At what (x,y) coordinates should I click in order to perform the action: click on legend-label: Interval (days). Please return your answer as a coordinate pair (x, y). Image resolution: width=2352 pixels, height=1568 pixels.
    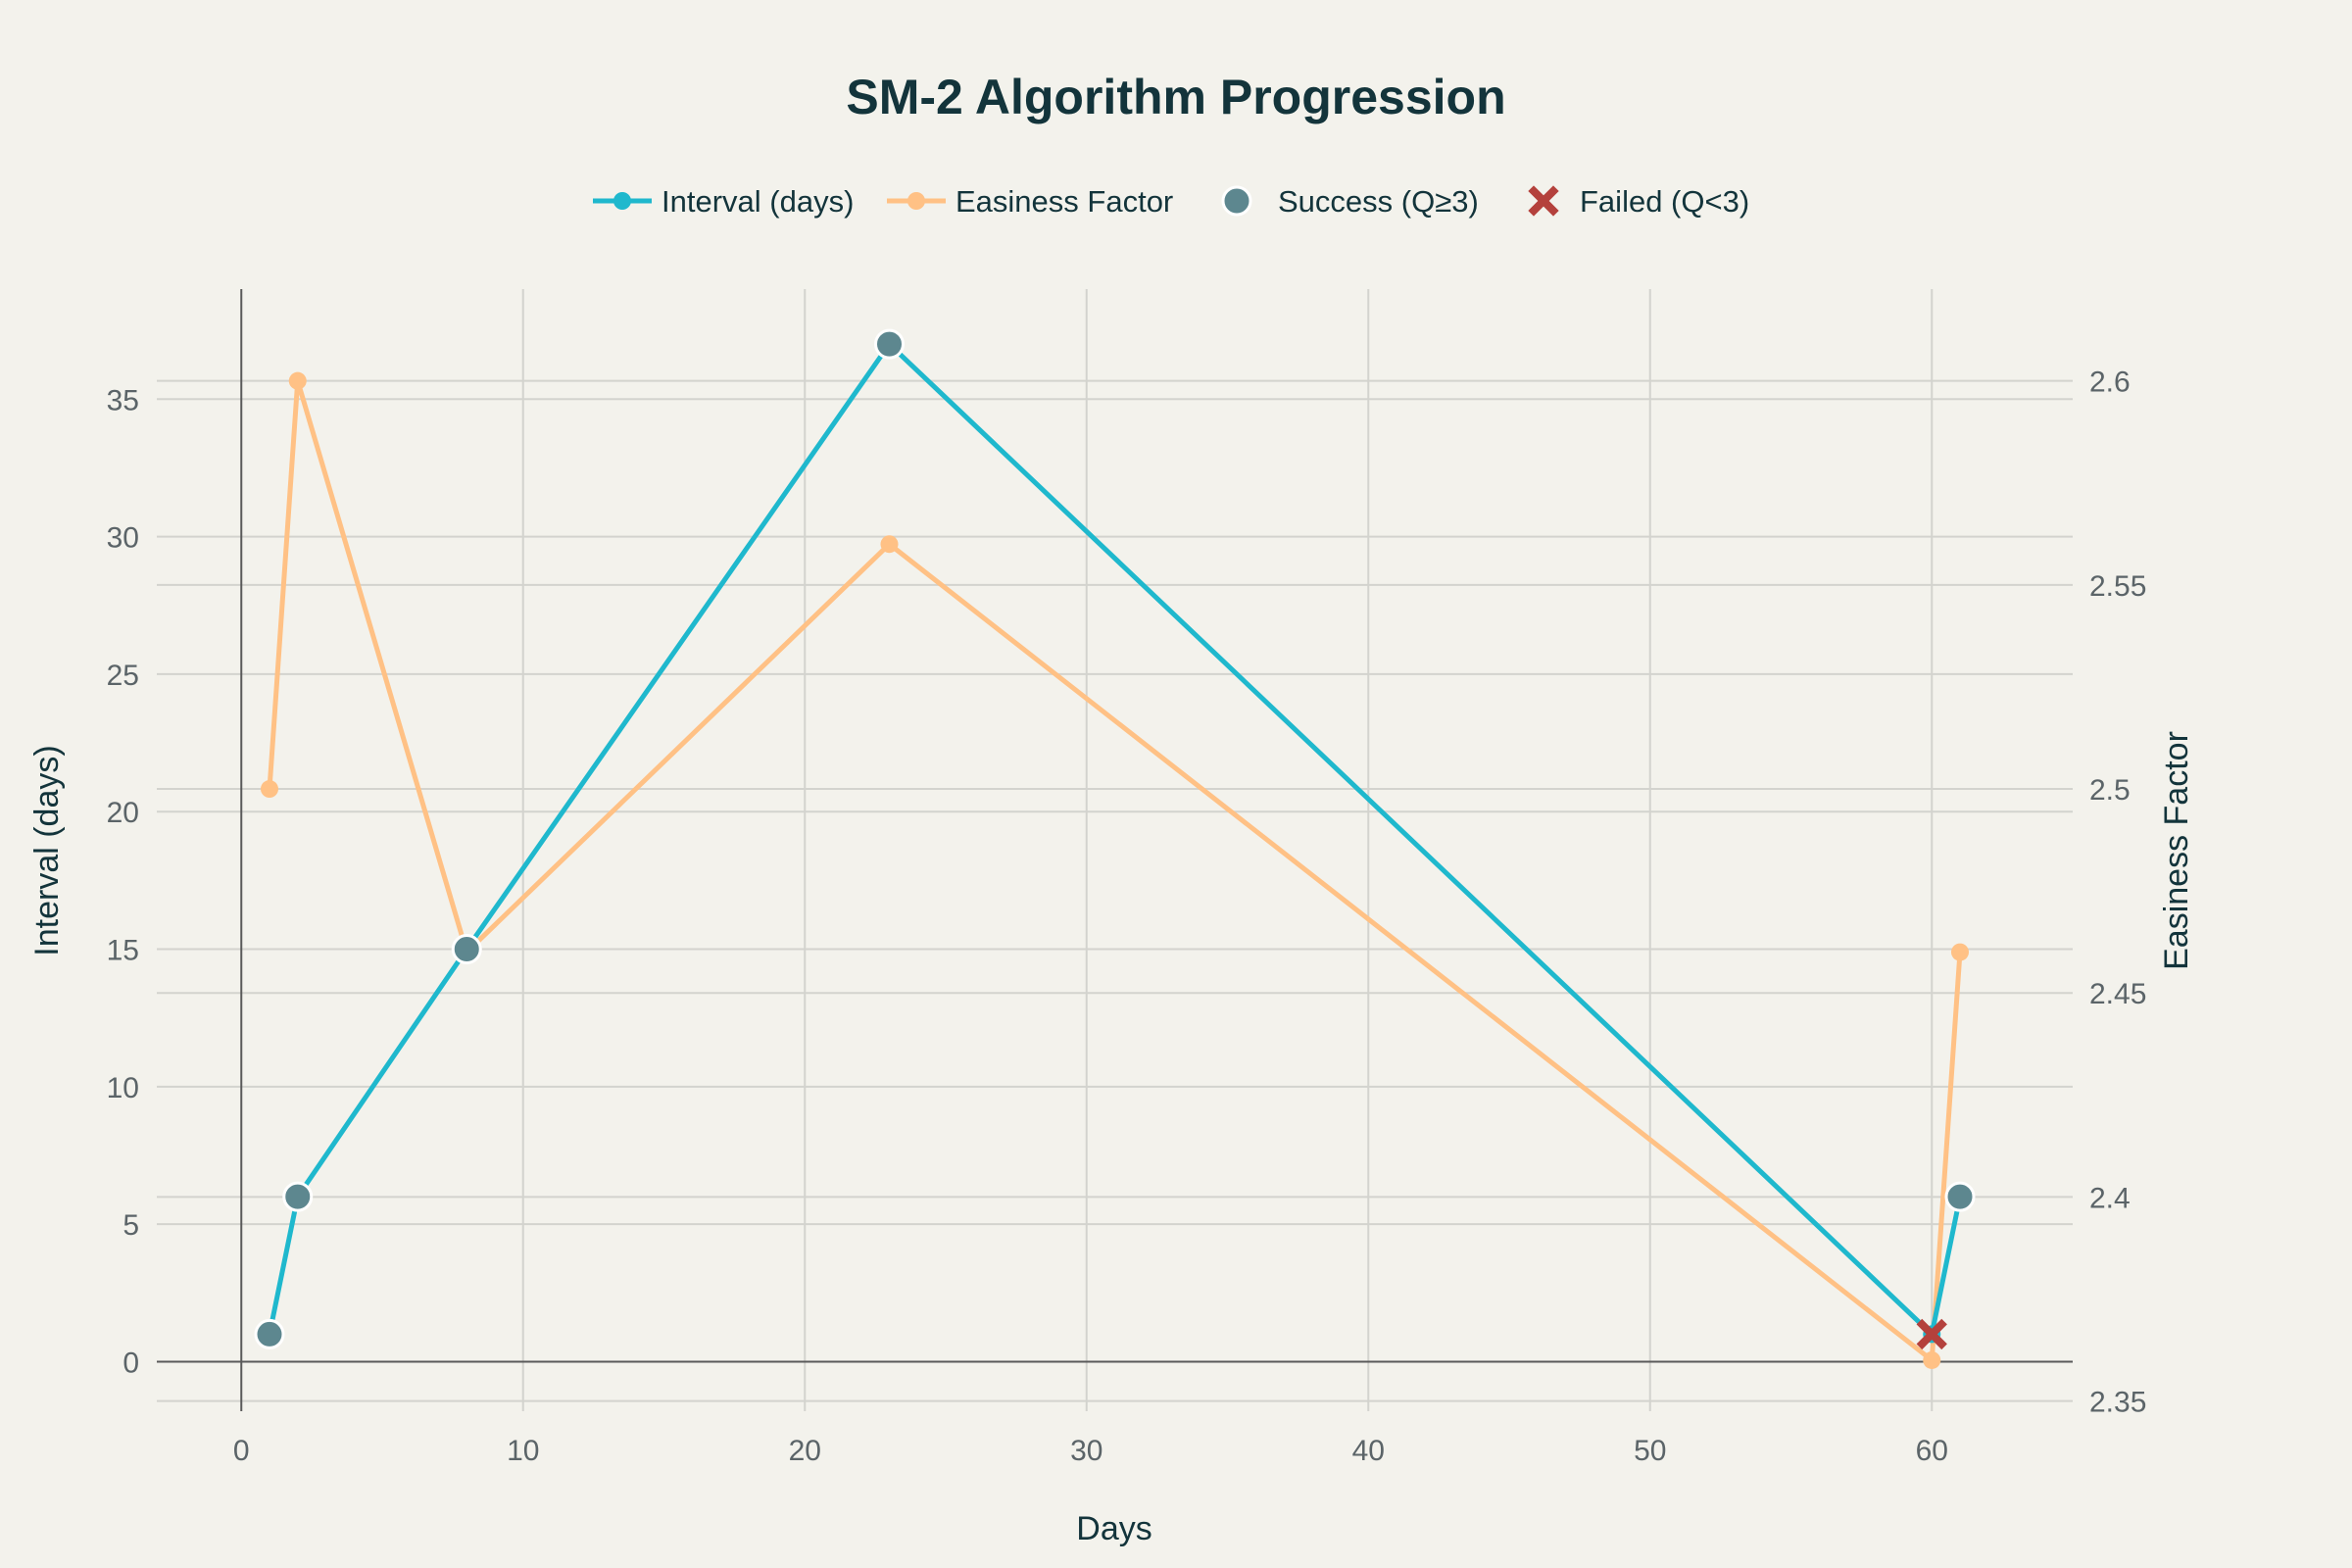
    Looking at the image, I should click on (758, 201).